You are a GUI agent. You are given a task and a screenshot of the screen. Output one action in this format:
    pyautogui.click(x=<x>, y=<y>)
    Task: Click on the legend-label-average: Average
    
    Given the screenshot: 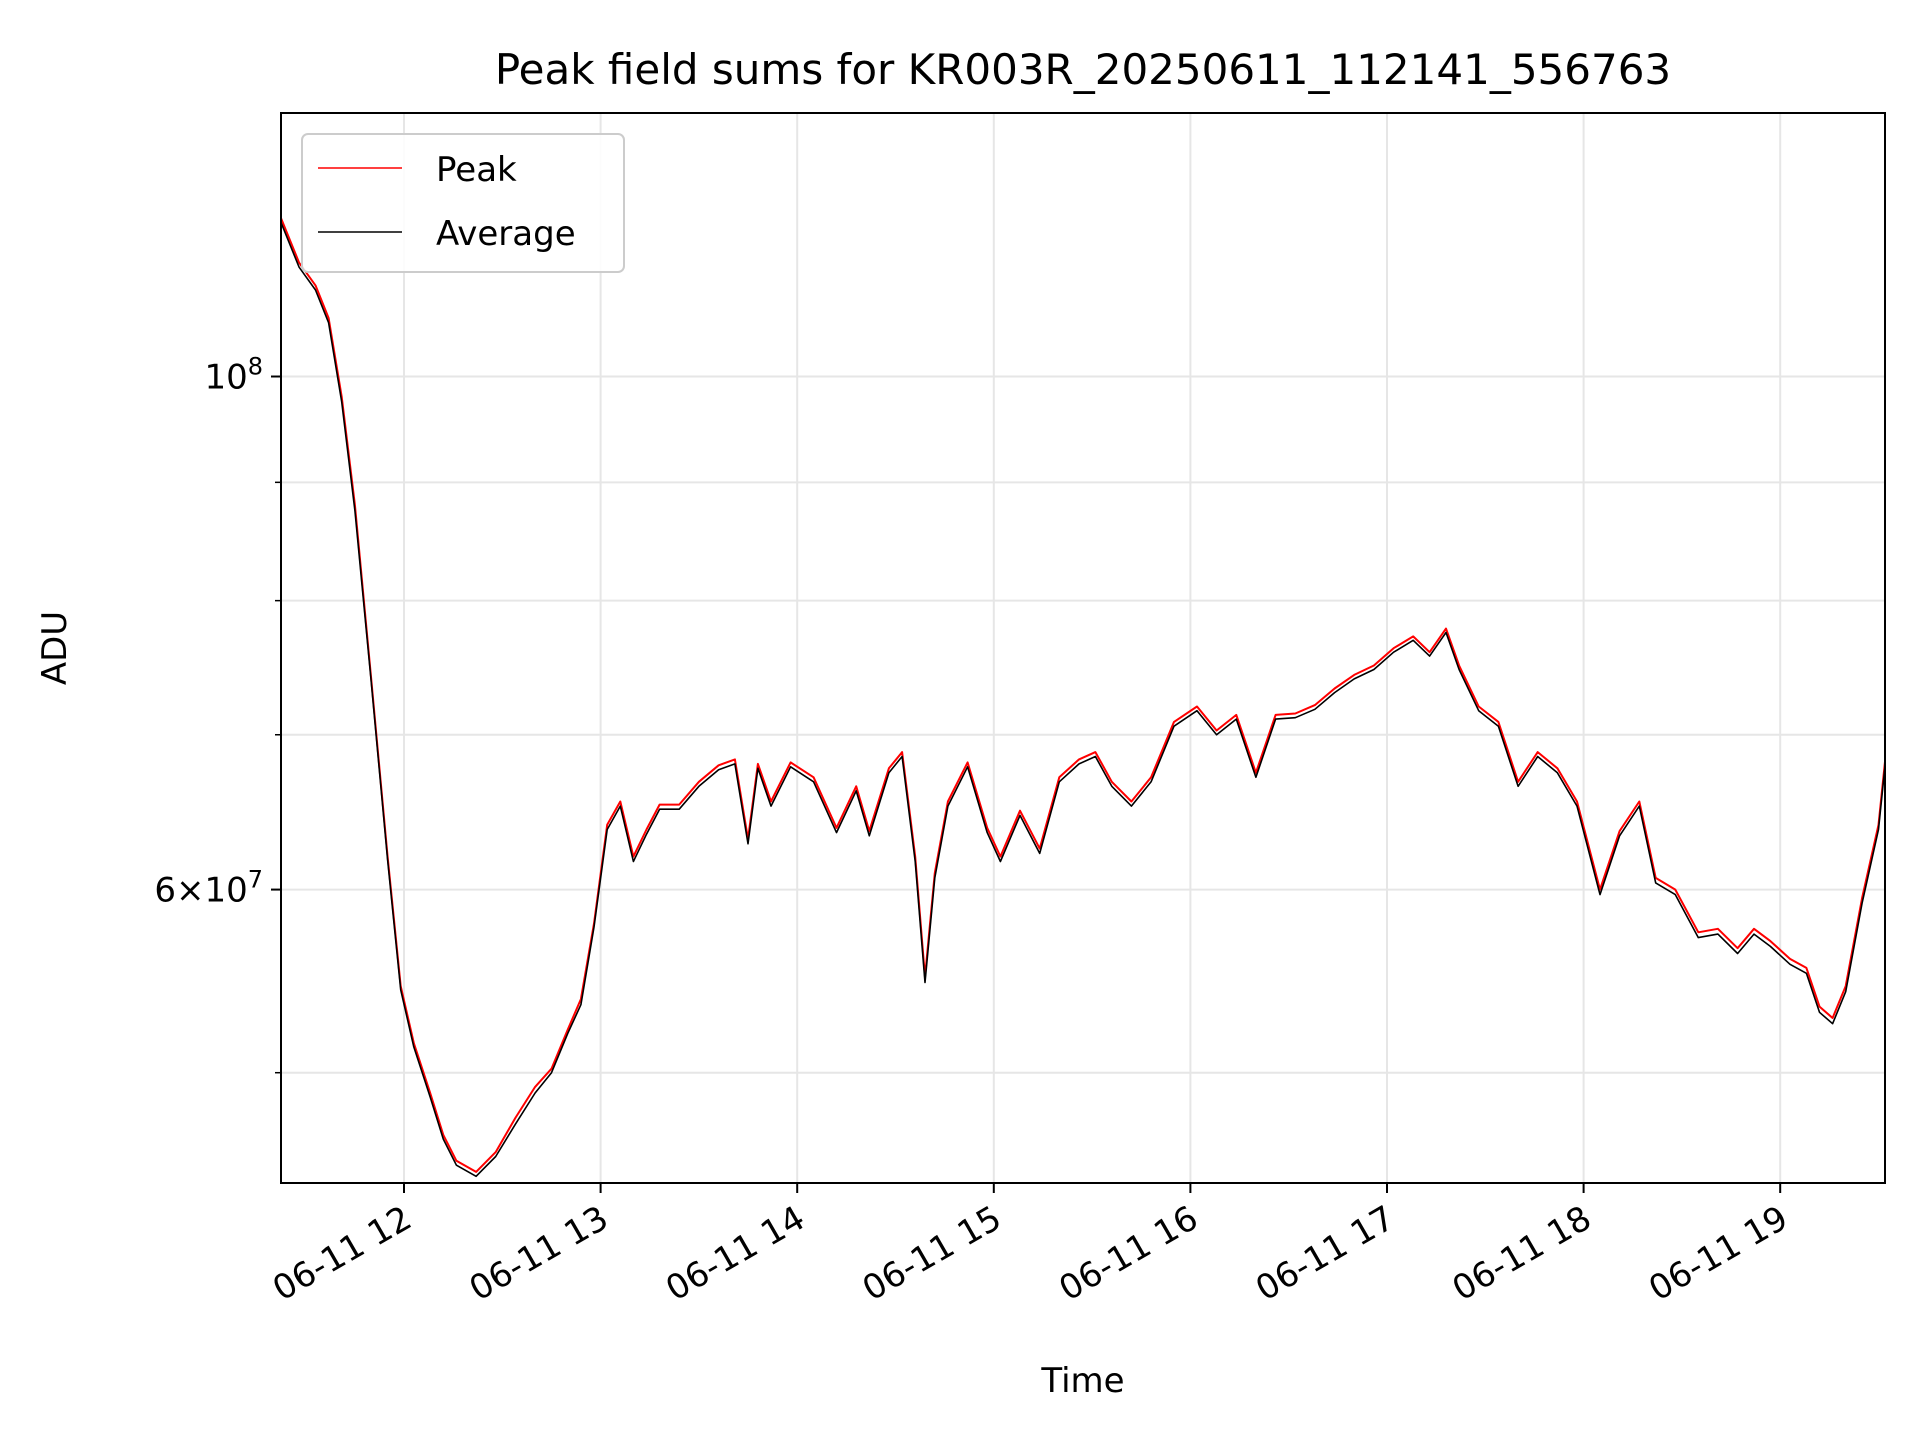 What is the action you would take?
    pyautogui.click(x=506, y=234)
    